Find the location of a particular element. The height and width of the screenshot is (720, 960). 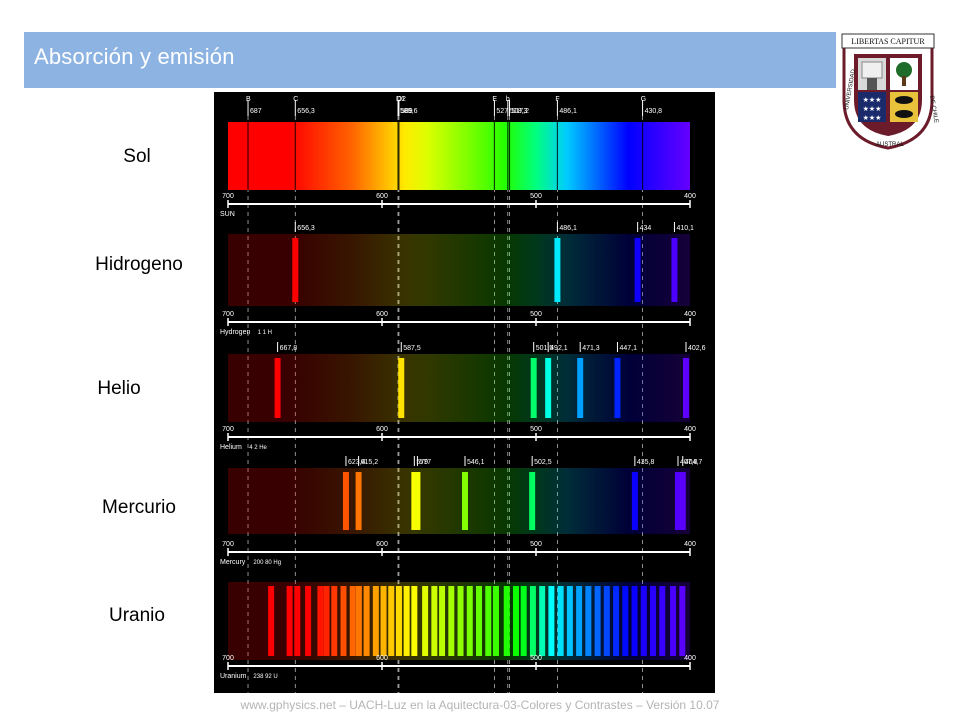

fraunhofer-value: 589,6 is located at coordinates (409, 111).